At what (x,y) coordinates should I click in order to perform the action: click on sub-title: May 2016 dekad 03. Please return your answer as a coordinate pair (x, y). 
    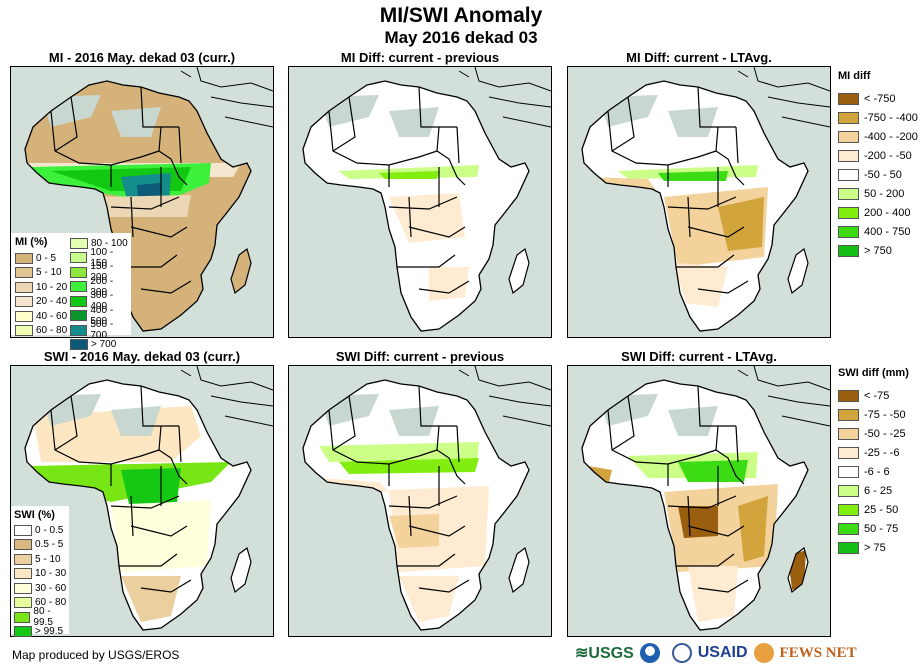
    Looking at the image, I should click on (461, 37).